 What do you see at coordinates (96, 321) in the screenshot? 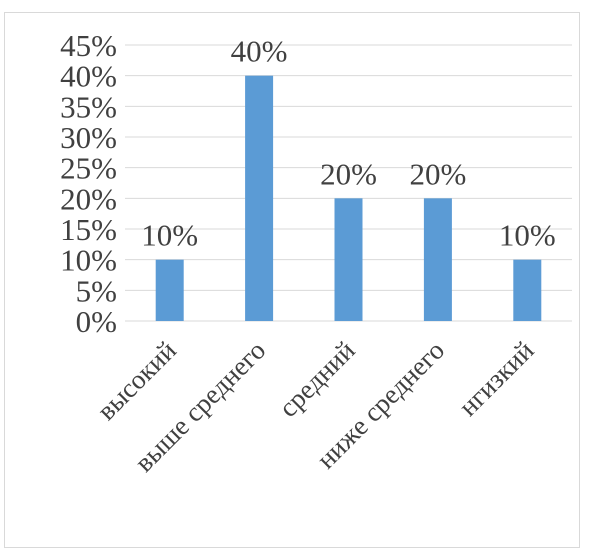
I see `y-tick-label: 0%` at bounding box center [96, 321].